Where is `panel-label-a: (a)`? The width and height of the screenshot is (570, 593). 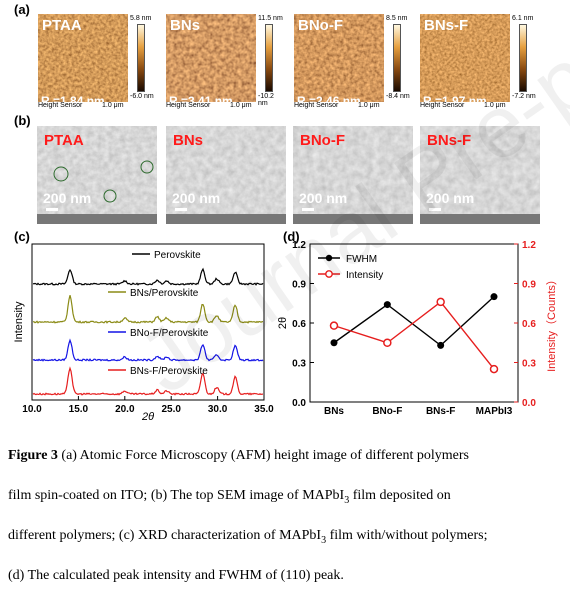 panel-label-a: (a) is located at coordinates (22, 9).